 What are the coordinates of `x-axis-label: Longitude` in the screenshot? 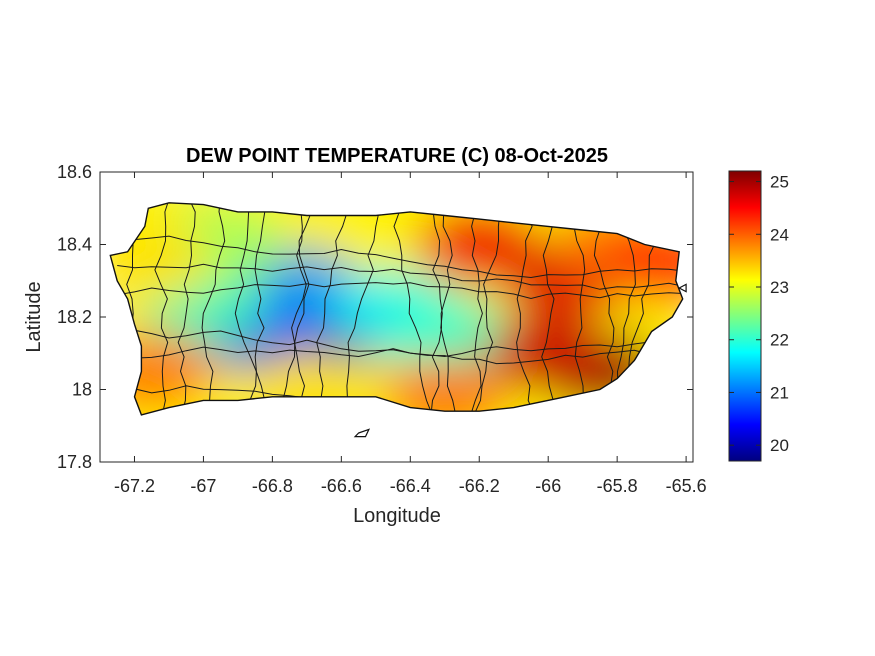 It's located at (397, 516).